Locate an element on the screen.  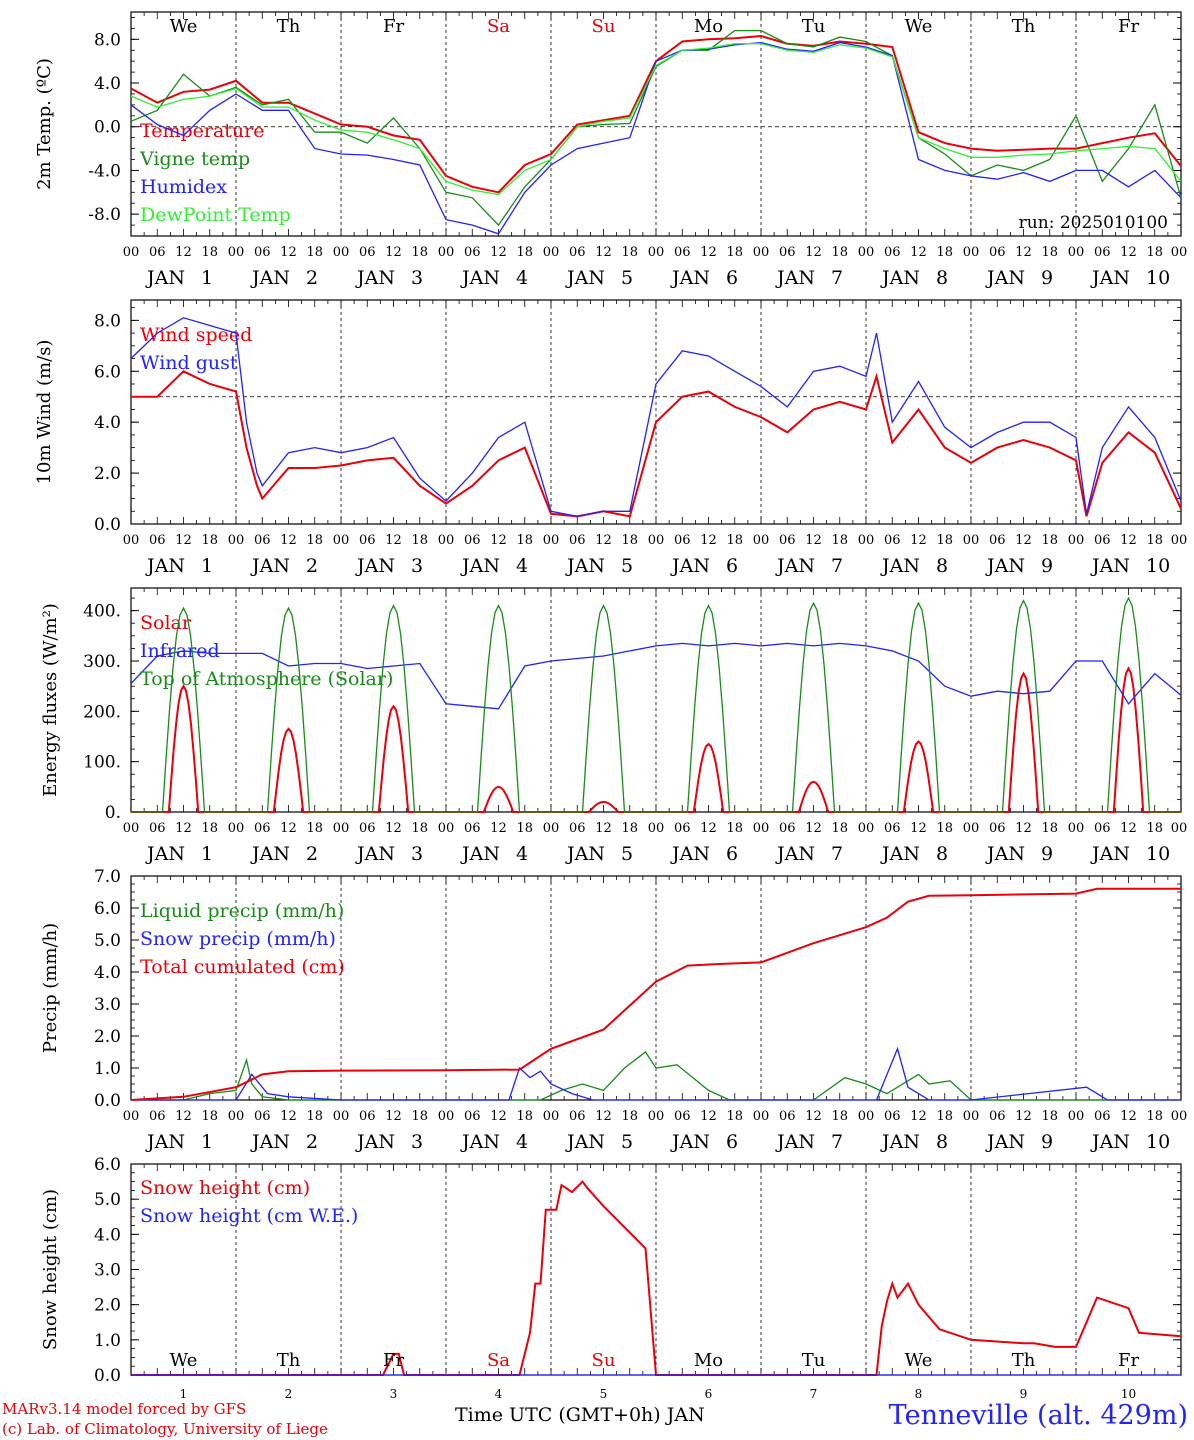
y-axis-label: Snow height (cm) is located at coordinates (50, 1269).